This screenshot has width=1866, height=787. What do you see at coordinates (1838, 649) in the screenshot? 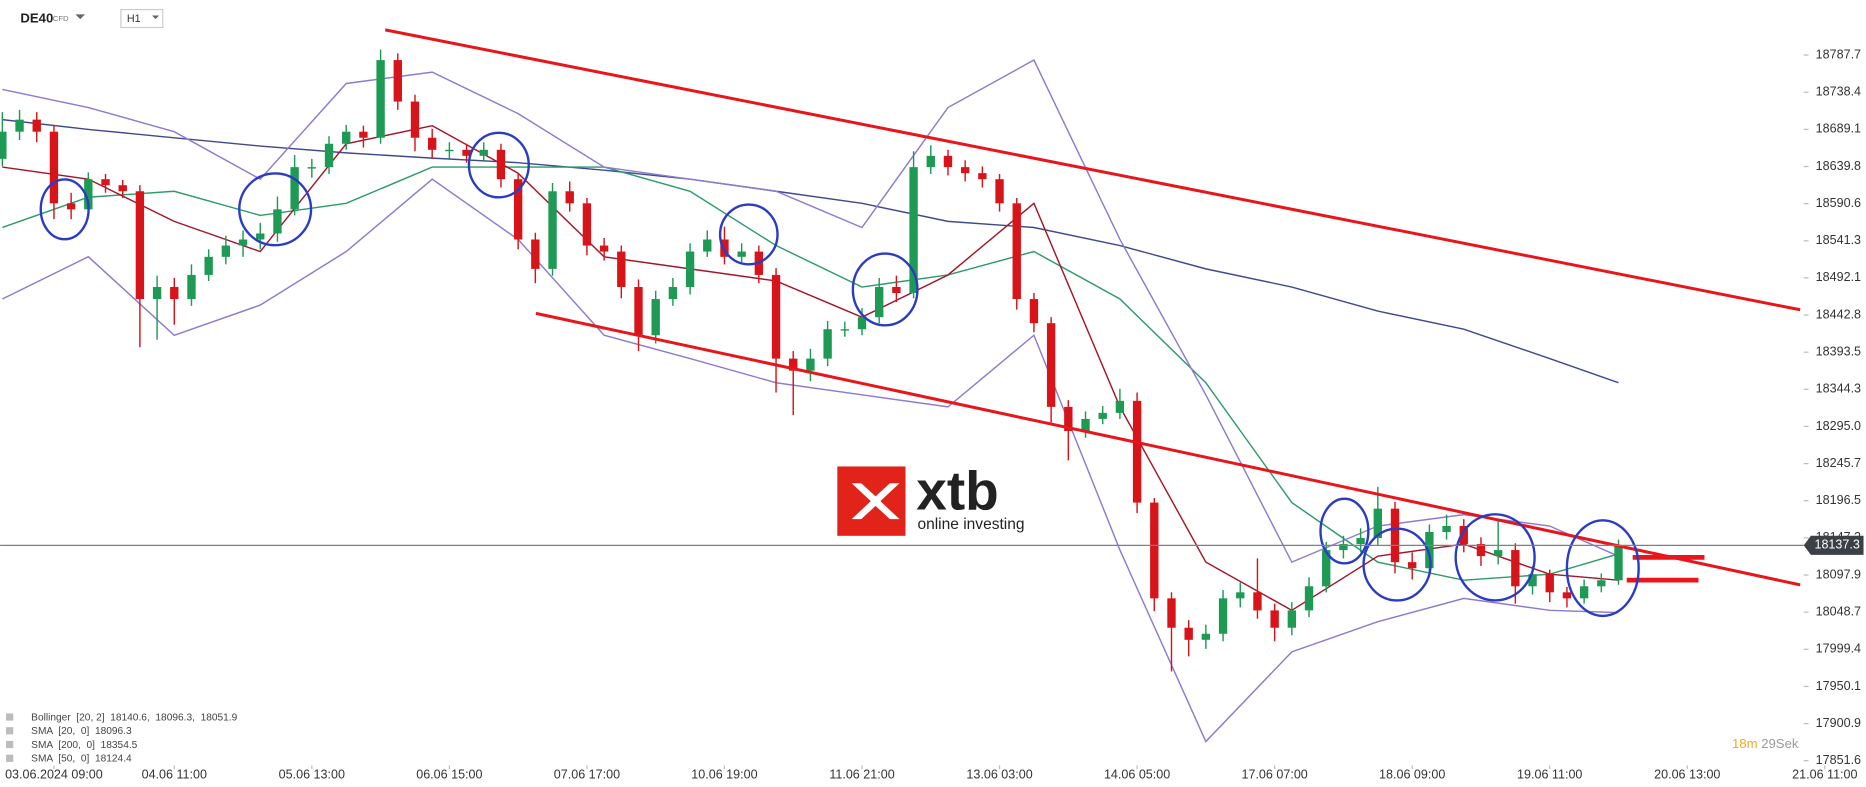
I see `y-tick-label: 17999.4` at bounding box center [1838, 649].